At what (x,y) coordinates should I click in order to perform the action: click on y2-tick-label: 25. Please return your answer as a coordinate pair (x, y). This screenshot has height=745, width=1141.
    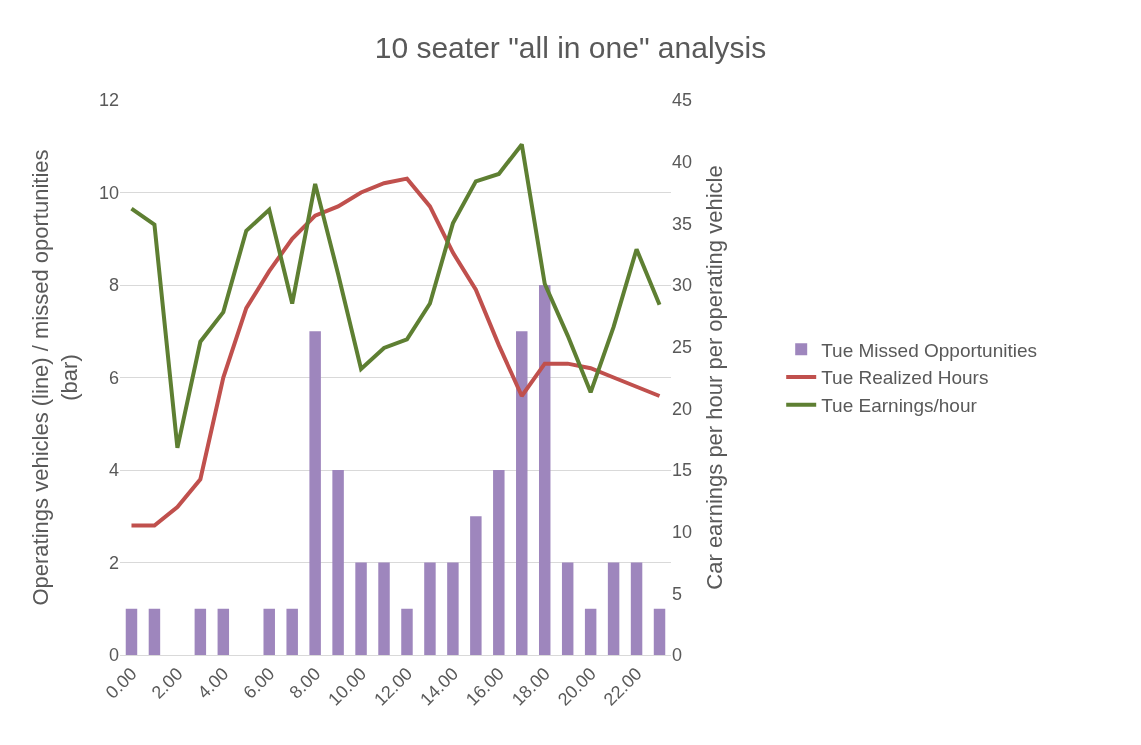
    Looking at the image, I should click on (682, 346).